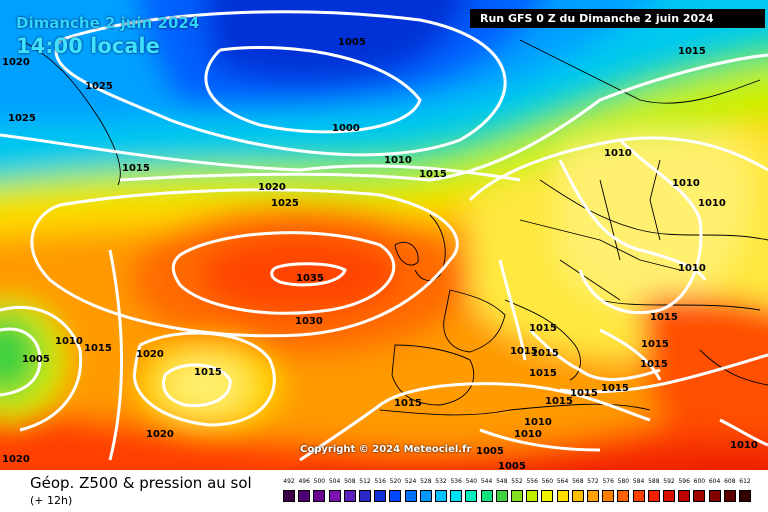 This screenshot has height=512, width=768. What do you see at coordinates (410, 481) in the screenshot?
I see `legend-value: 524` at bounding box center [410, 481].